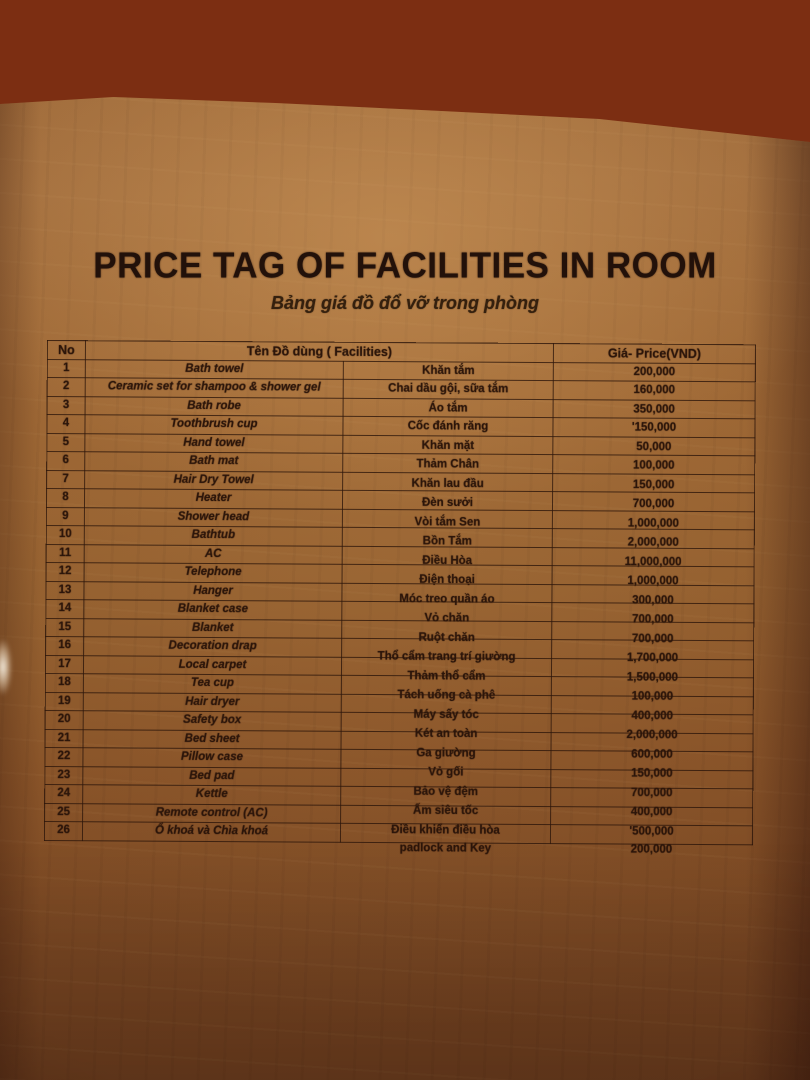 This screenshot has width=810, height=1080. Describe the element at coordinates (653, 501) in the screenshot. I see `item-price-cell: 700,000` at that location.